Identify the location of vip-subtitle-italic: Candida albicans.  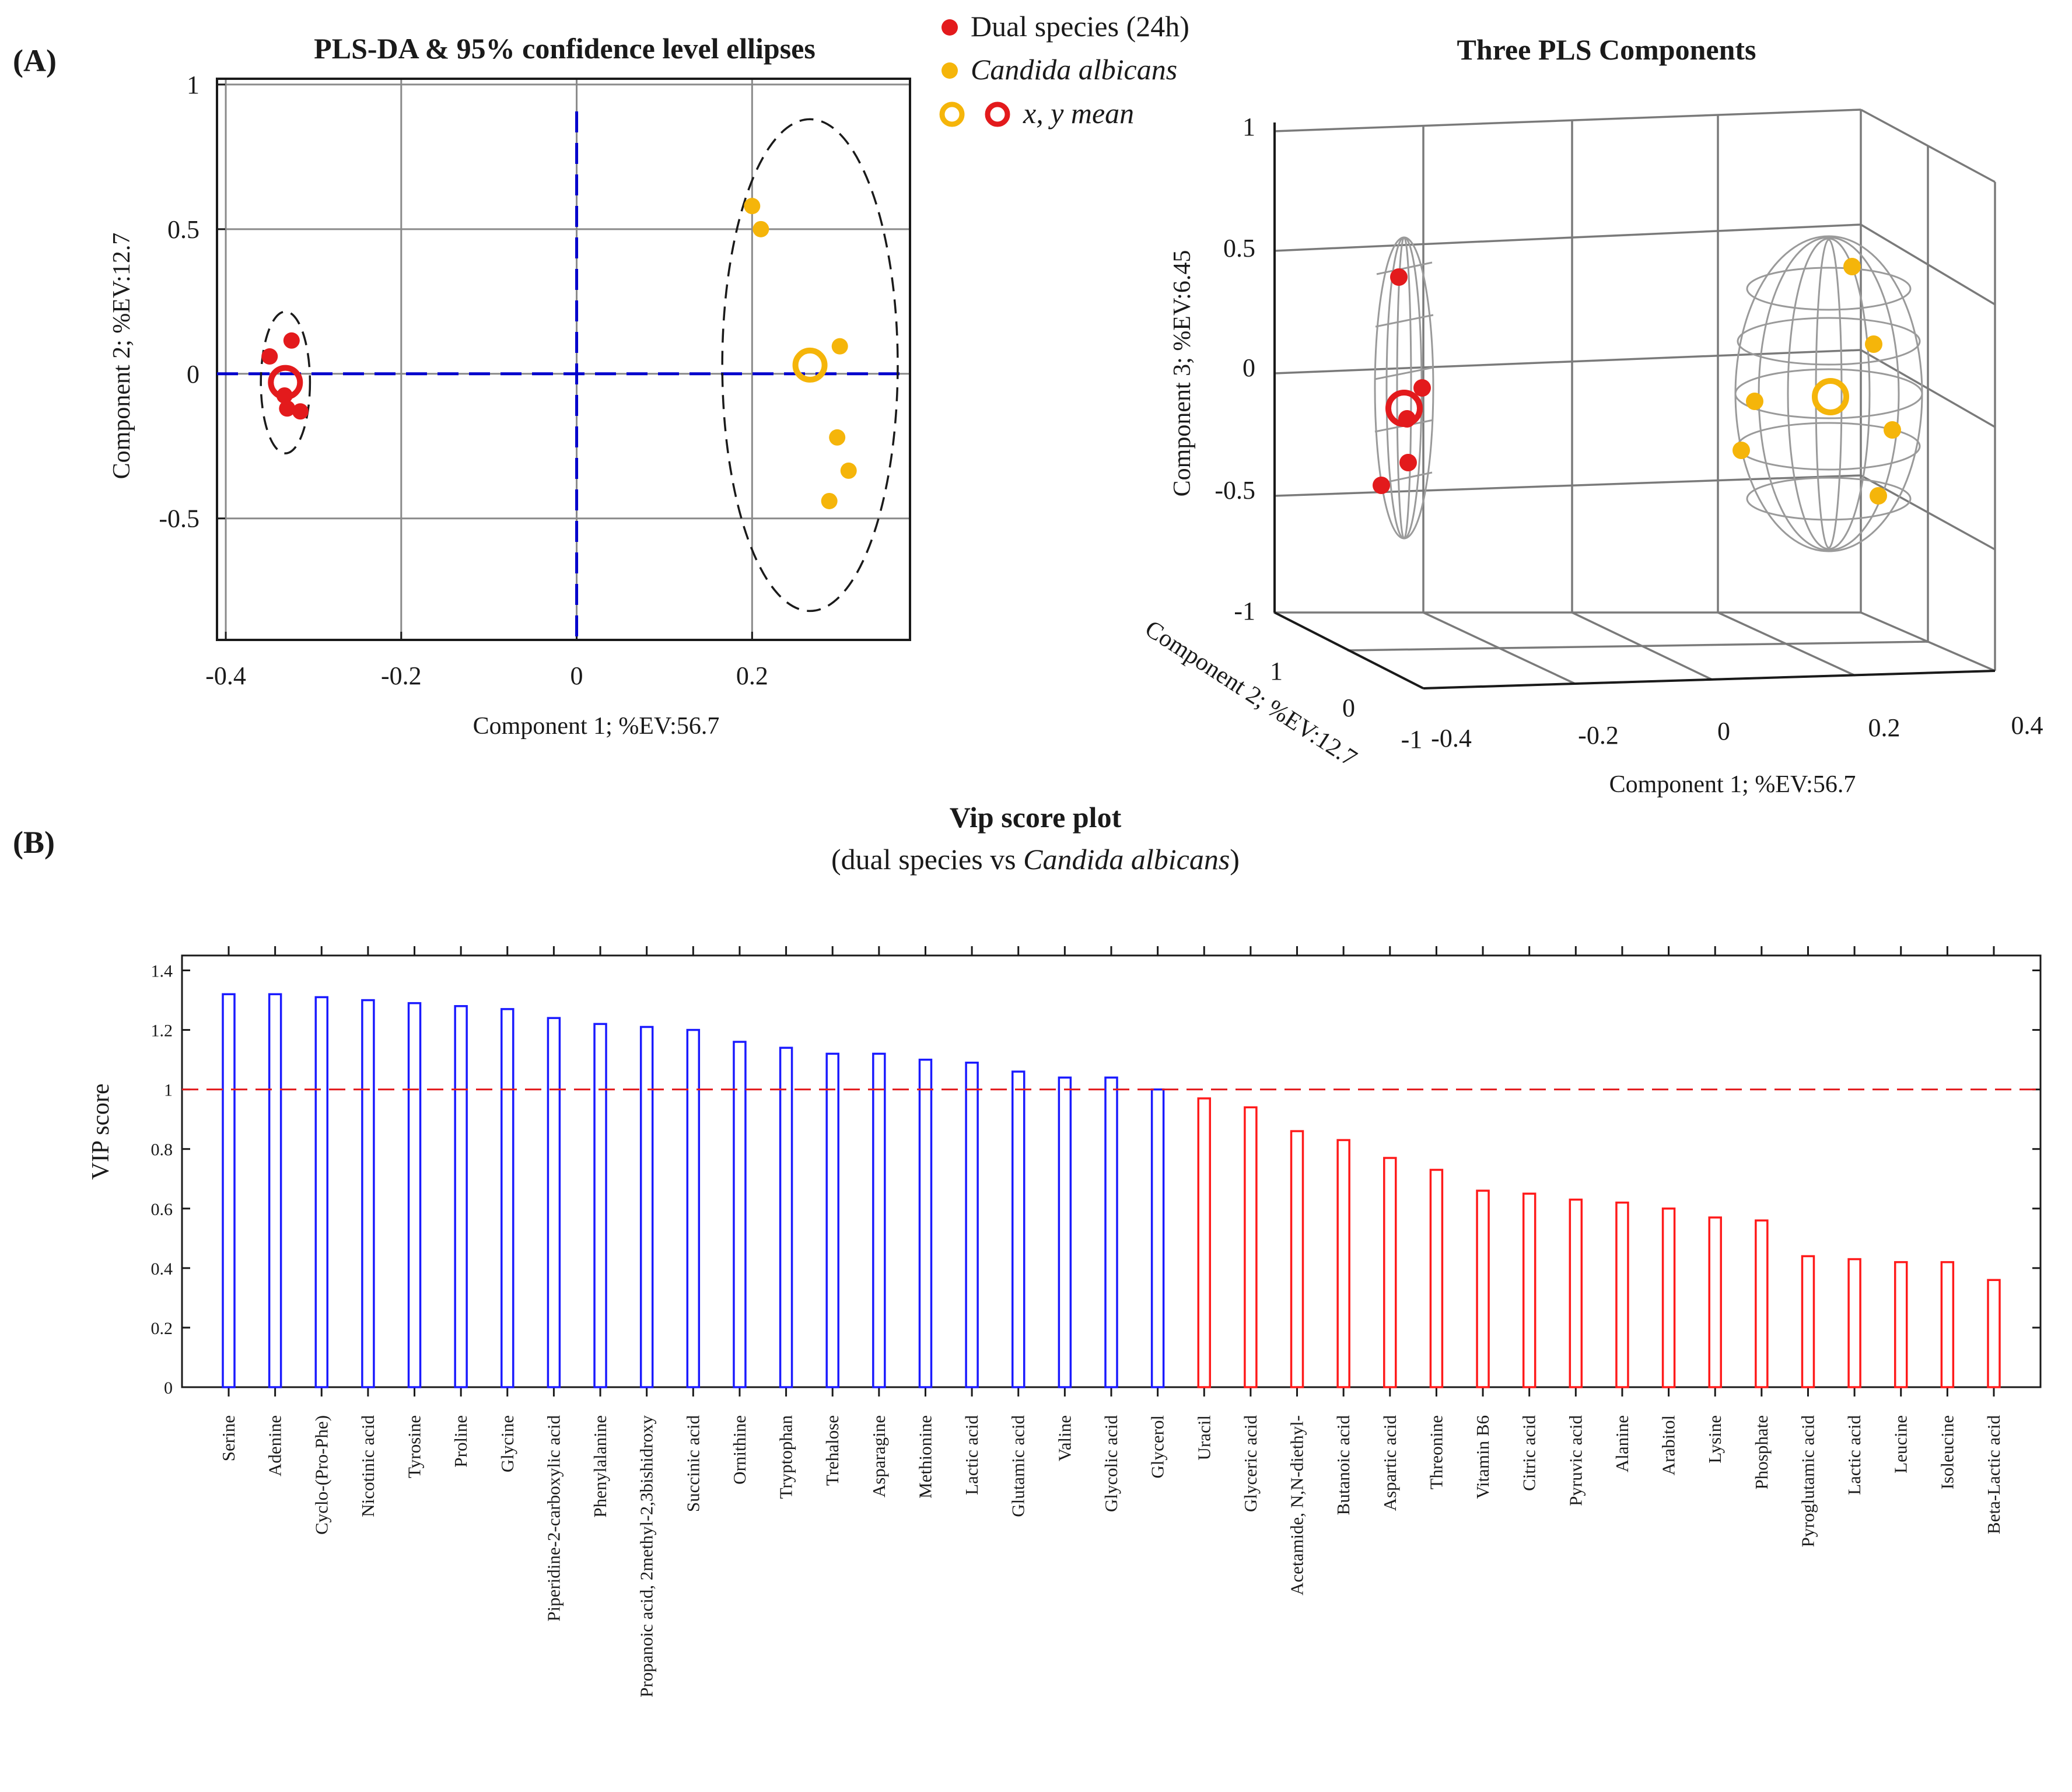
(1126, 859).